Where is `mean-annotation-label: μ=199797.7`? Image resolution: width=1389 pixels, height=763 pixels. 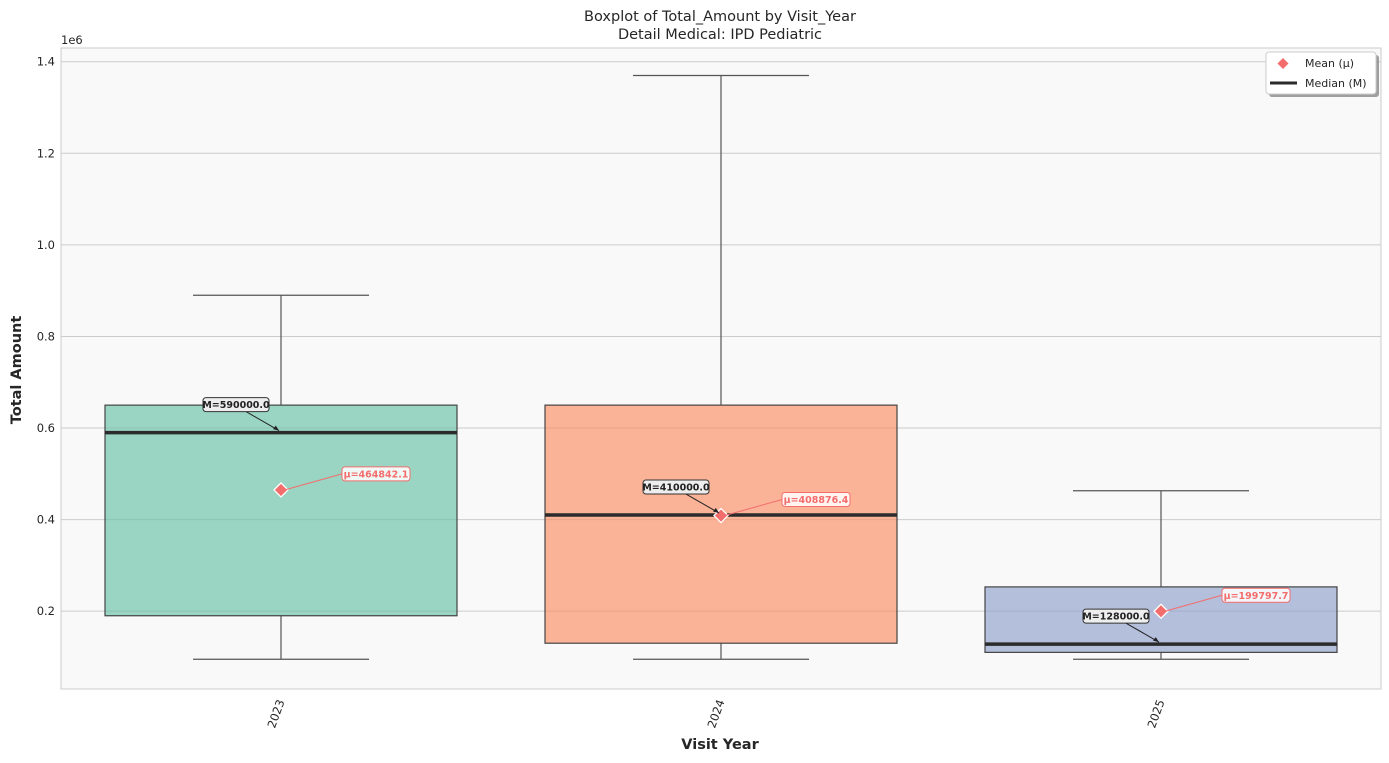
mean-annotation-label: μ=199797.7 is located at coordinates (1256, 596).